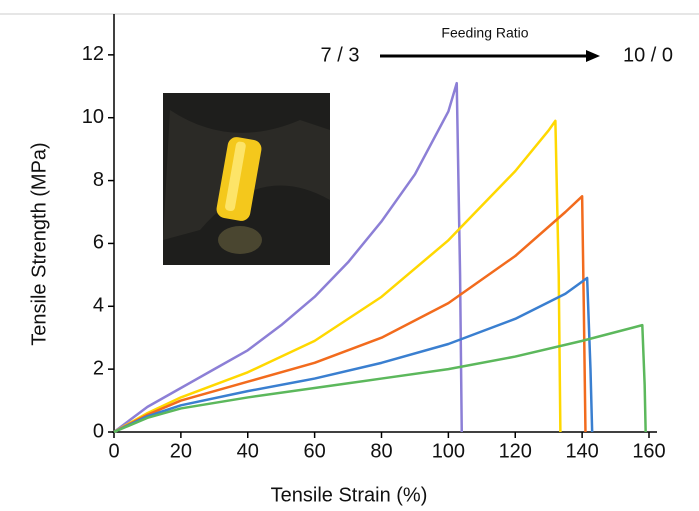  What do you see at coordinates (39, 243) in the screenshot?
I see `y-axis-title: Tensile Strength (MPa)` at bounding box center [39, 243].